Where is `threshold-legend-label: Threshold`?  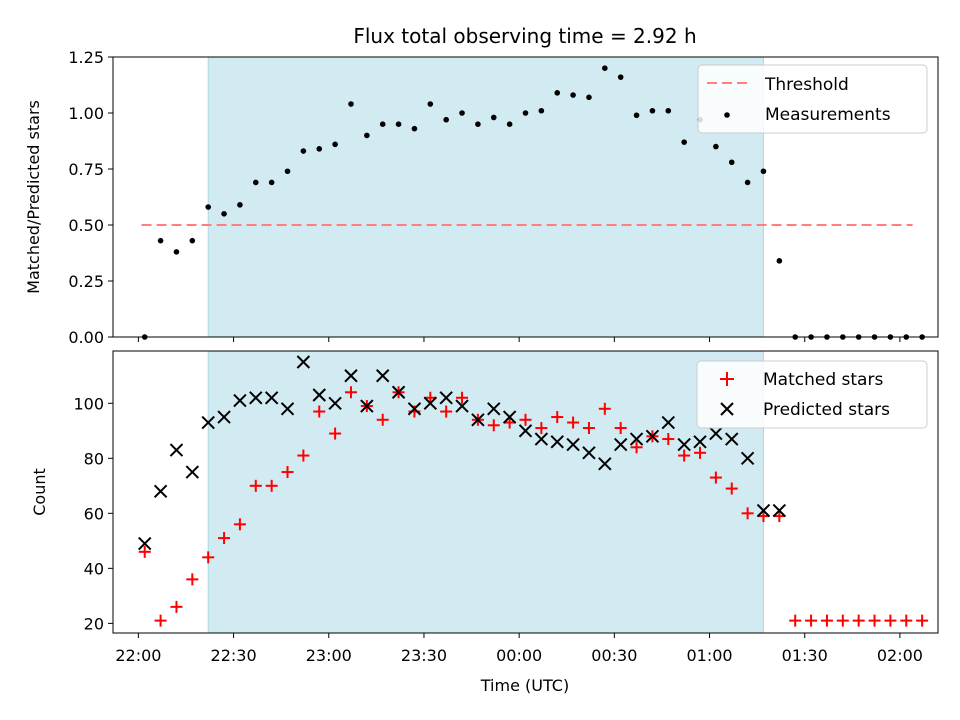 threshold-legend-label: Threshold is located at coordinates (806, 85).